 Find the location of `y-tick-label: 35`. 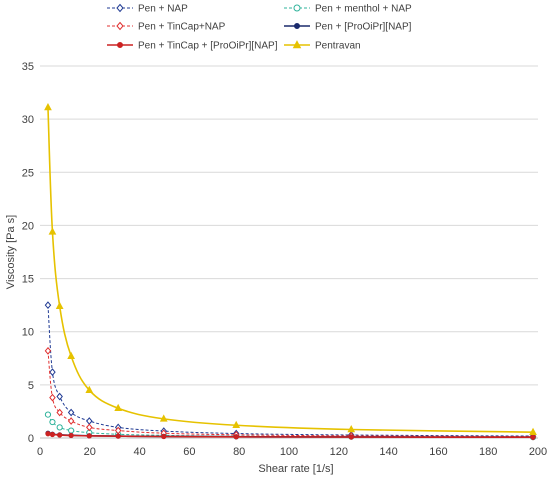

y-tick-label: 35 is located at coordinates (28, 67).